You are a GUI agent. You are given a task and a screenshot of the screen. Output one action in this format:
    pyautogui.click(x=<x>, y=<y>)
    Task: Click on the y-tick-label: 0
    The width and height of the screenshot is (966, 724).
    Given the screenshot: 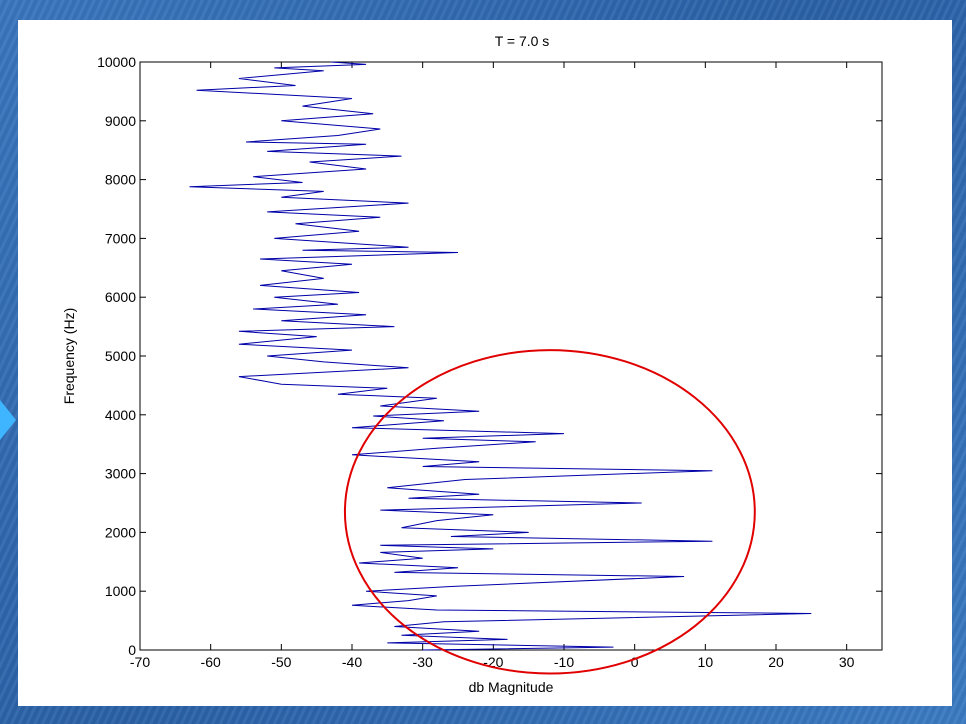 What is the action you would take?
    pyautogui.click(x=132, y=650)
    